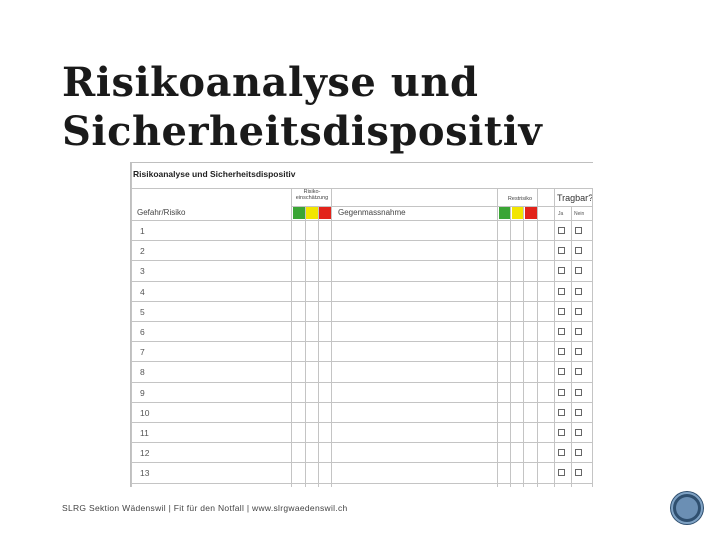 The width and height of the screenshot is (720, 540). I want to click on row-number: 11, so click(144, 433).